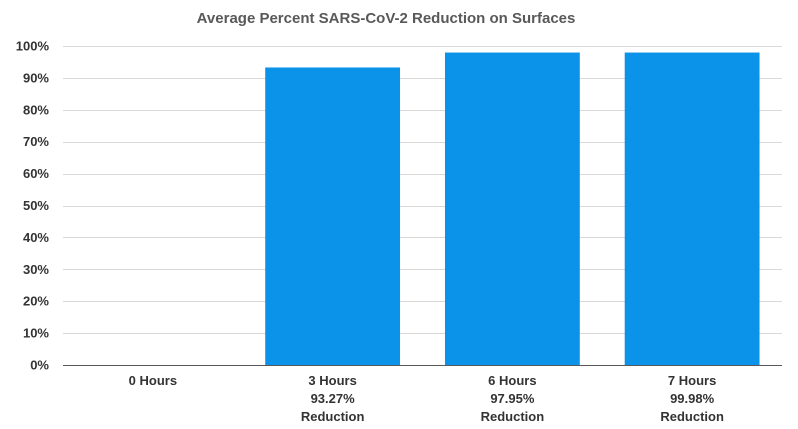  What do you see at coordinates (512, 380) in the screenshot?
I see `x-category-label: 6 Hours` at bounding box center [512, 380].